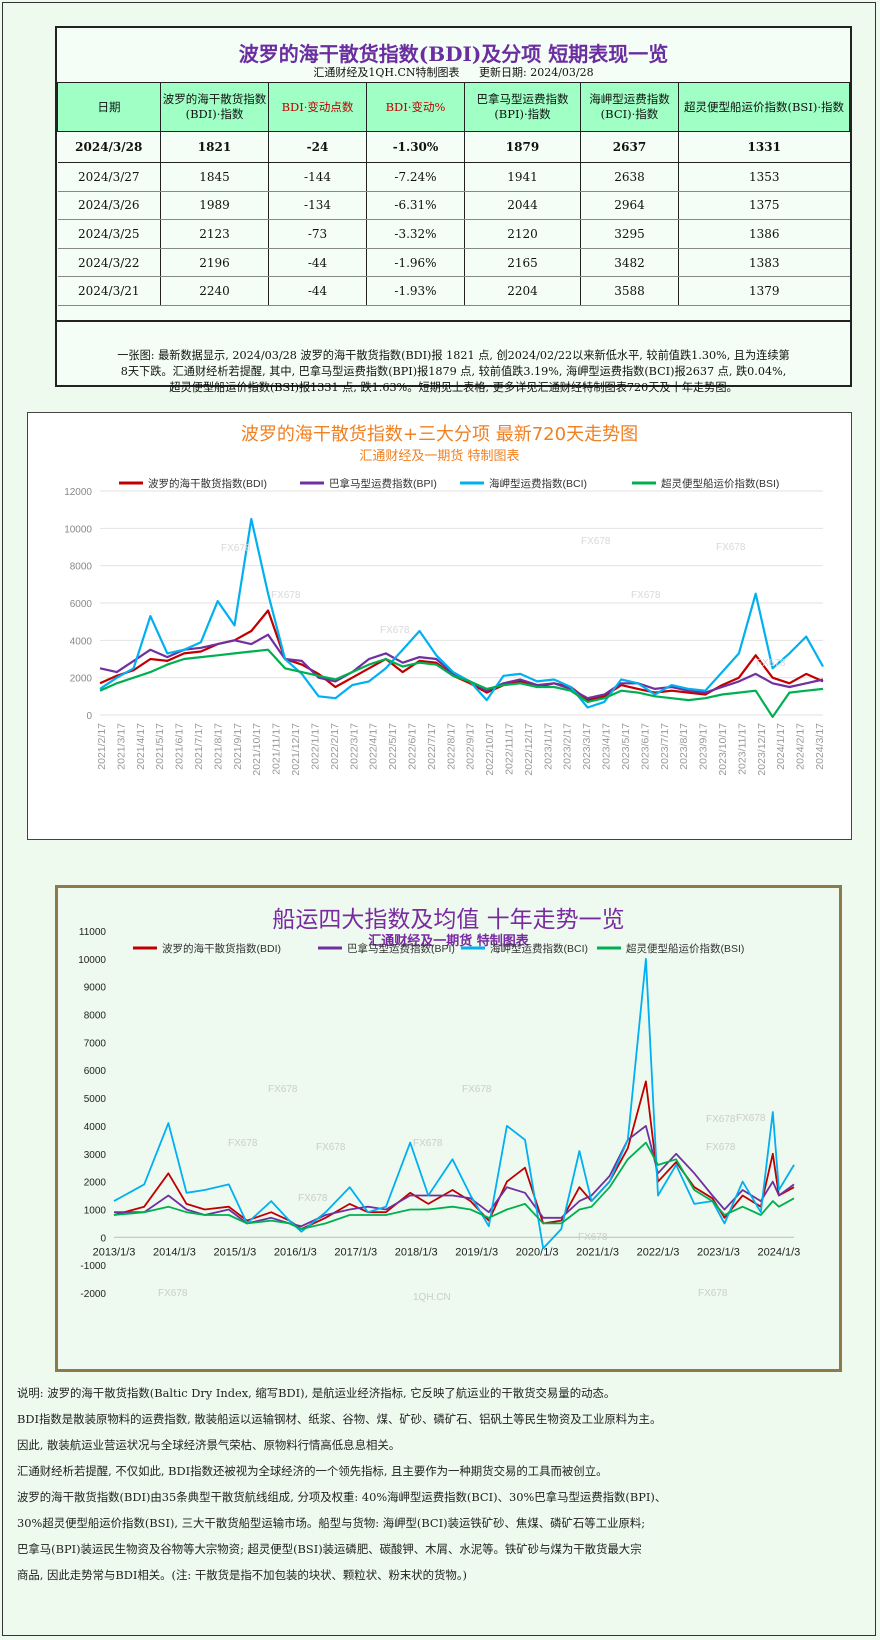 This screenshot has height=1640, width=880. I want to click on x-tick-label: 2021/10/17, so click(257, 749).